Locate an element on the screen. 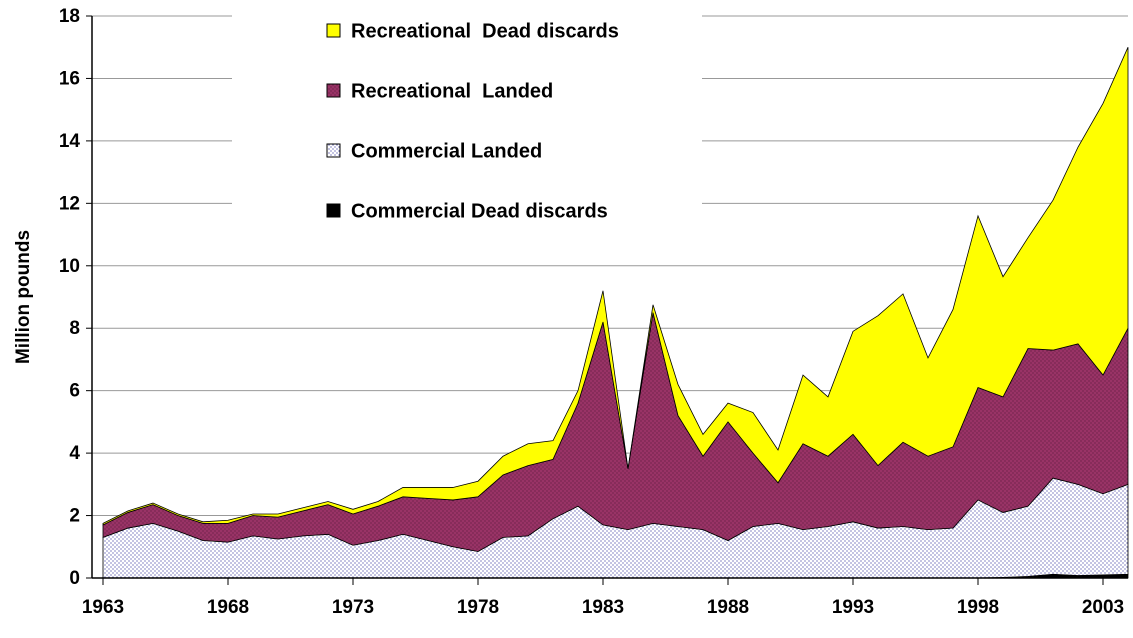 This screenshot has height=638, width=1133. y-tick-label: 14 is located at coordinates (70, 141).